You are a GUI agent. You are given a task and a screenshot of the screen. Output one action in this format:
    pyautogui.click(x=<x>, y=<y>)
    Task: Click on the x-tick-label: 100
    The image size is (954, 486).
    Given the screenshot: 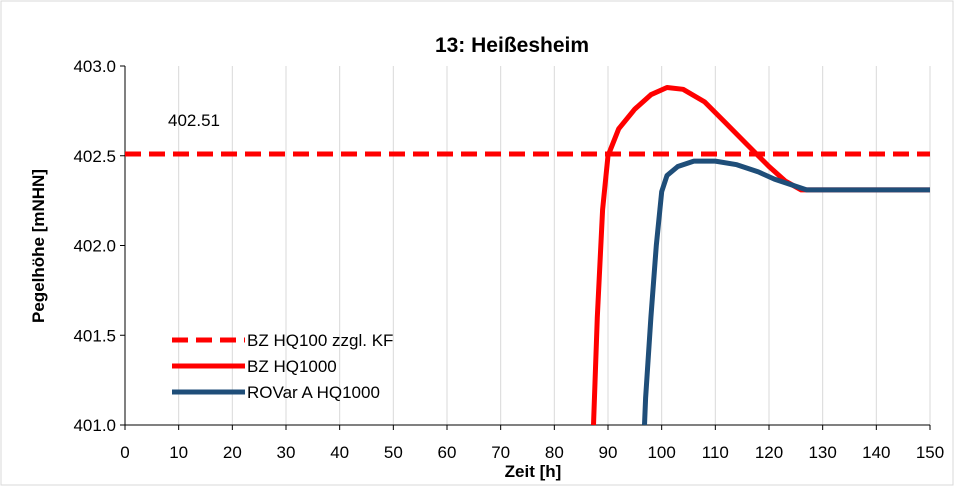 What is the action you would take?
    pyautogui.click(x=661, y=452)
    